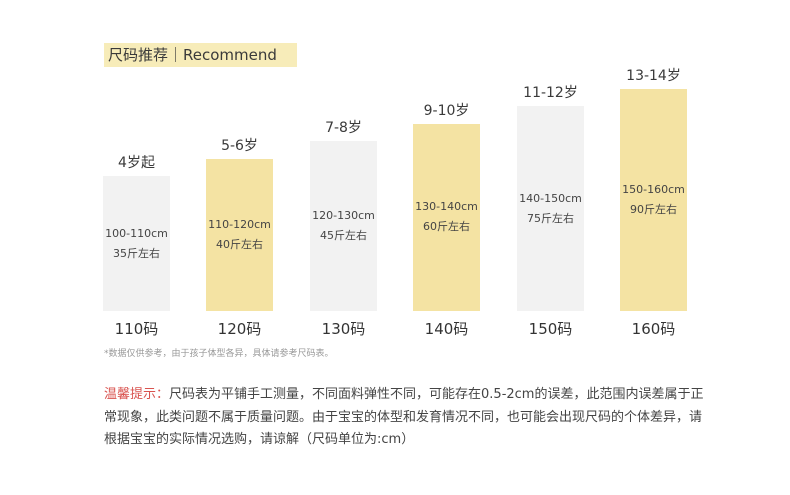 The width and height of the screenshot is (790, 495). I want to click on age-label: 5-6岁, so click(239, 145).